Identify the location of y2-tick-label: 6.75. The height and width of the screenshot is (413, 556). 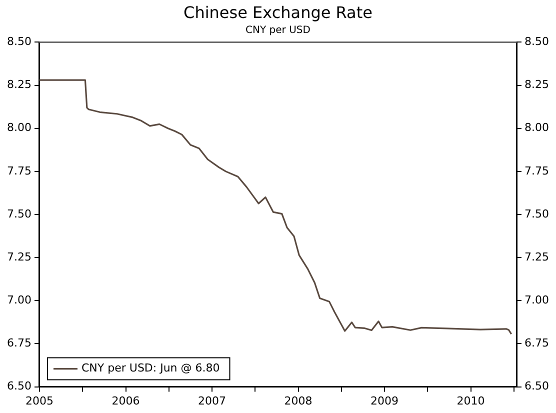
(537, 343).